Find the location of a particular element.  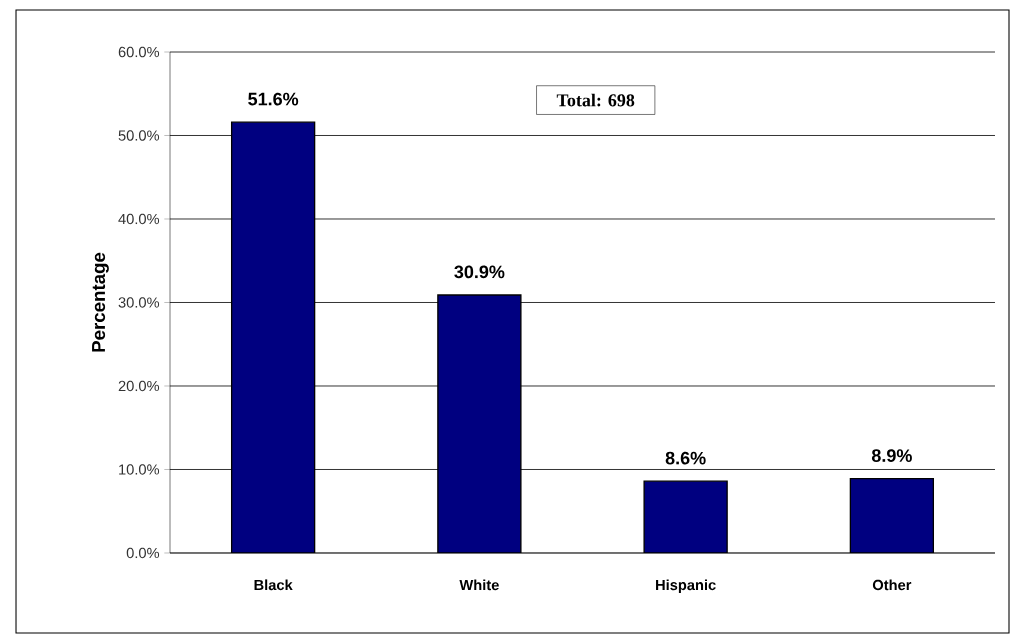

x-tick-label: White is located at coordinates (479, 585).